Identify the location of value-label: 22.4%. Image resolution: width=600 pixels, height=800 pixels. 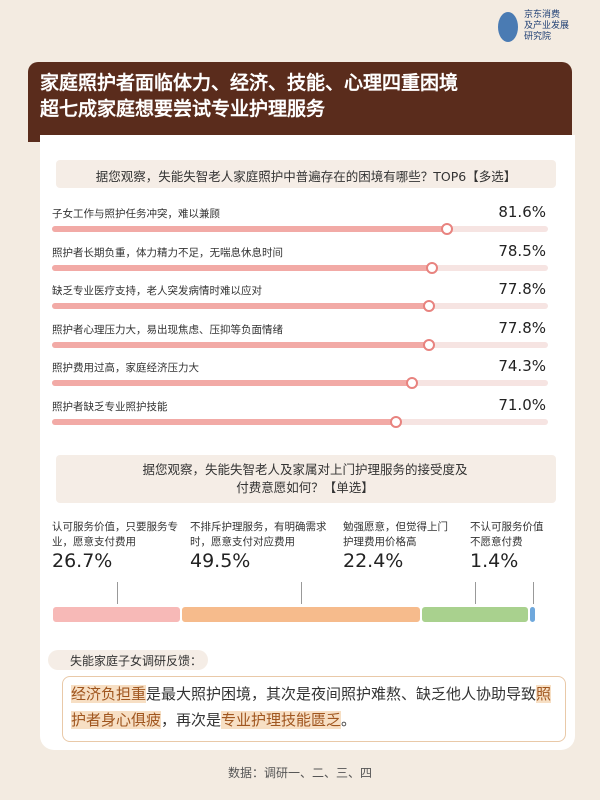
(373, 561).